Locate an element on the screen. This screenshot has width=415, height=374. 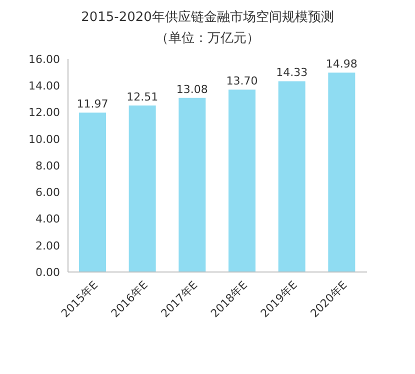
y-tick-label: 12.00 is located at coordinates (44, 113).